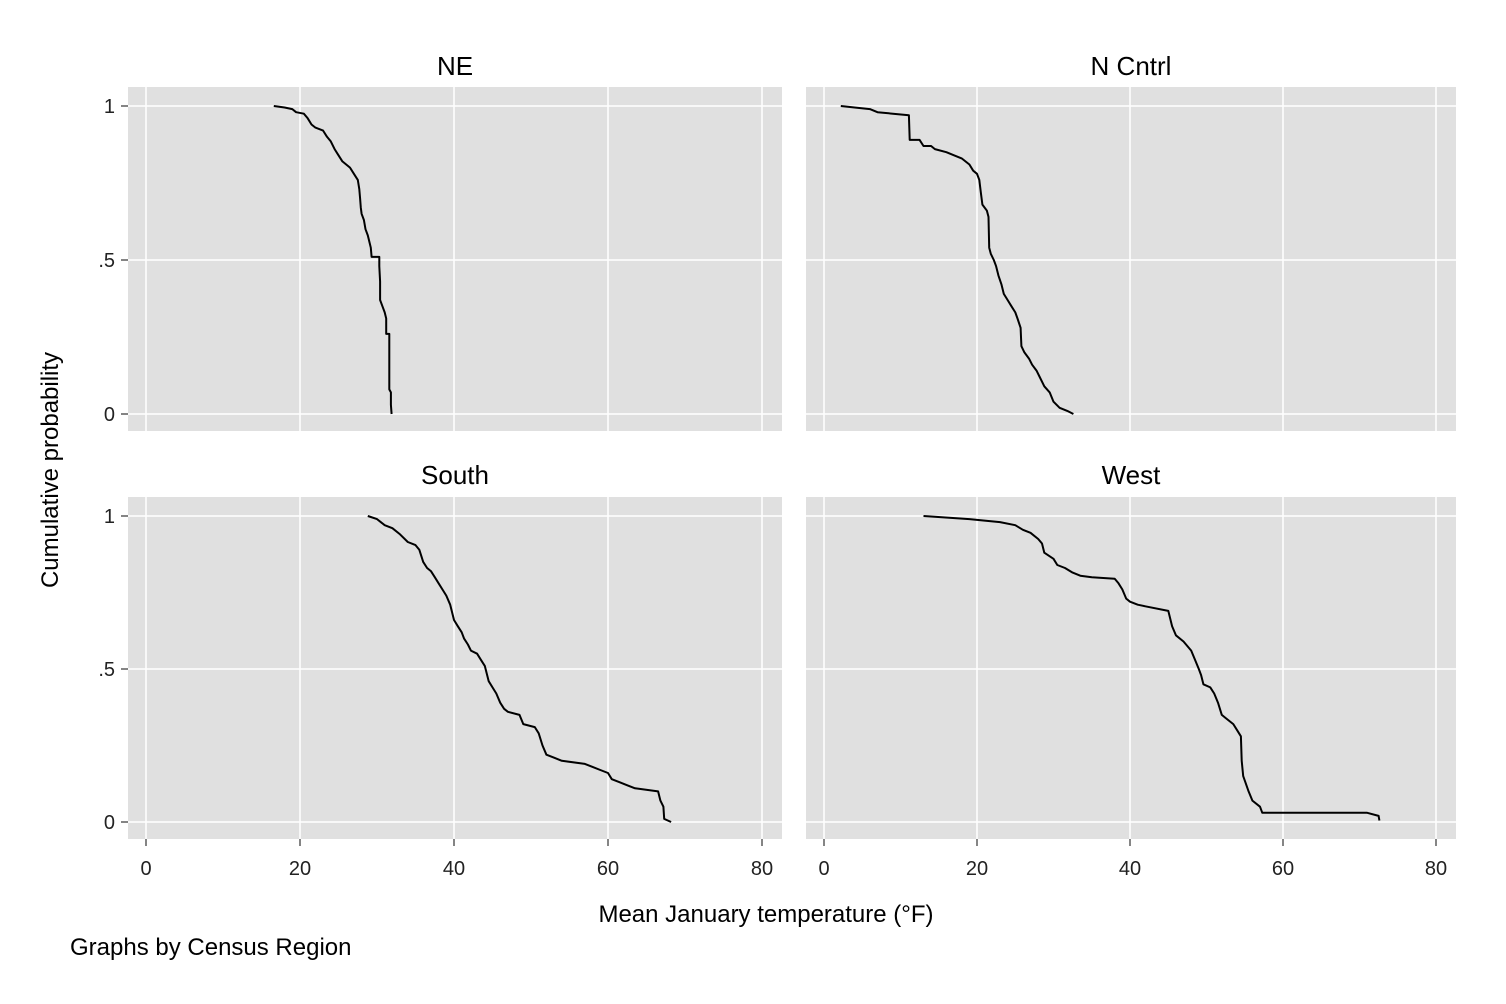  What do you see at coordinates (1131, 66) in the screenshot?
I see `panel-title: N Cntrl` at bounding box center [1131, 66].